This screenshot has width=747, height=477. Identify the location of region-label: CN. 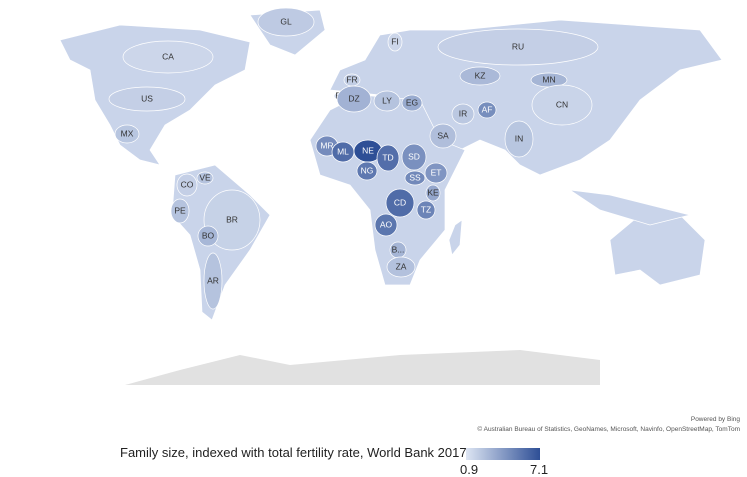
(562, 104).